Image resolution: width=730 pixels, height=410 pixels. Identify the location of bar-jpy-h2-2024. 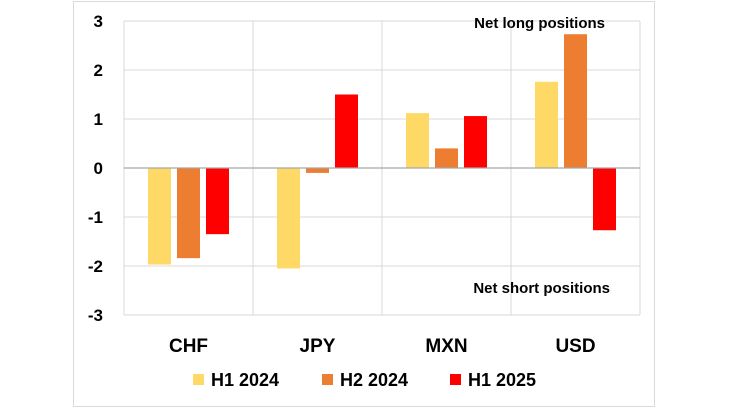
(317, 170).